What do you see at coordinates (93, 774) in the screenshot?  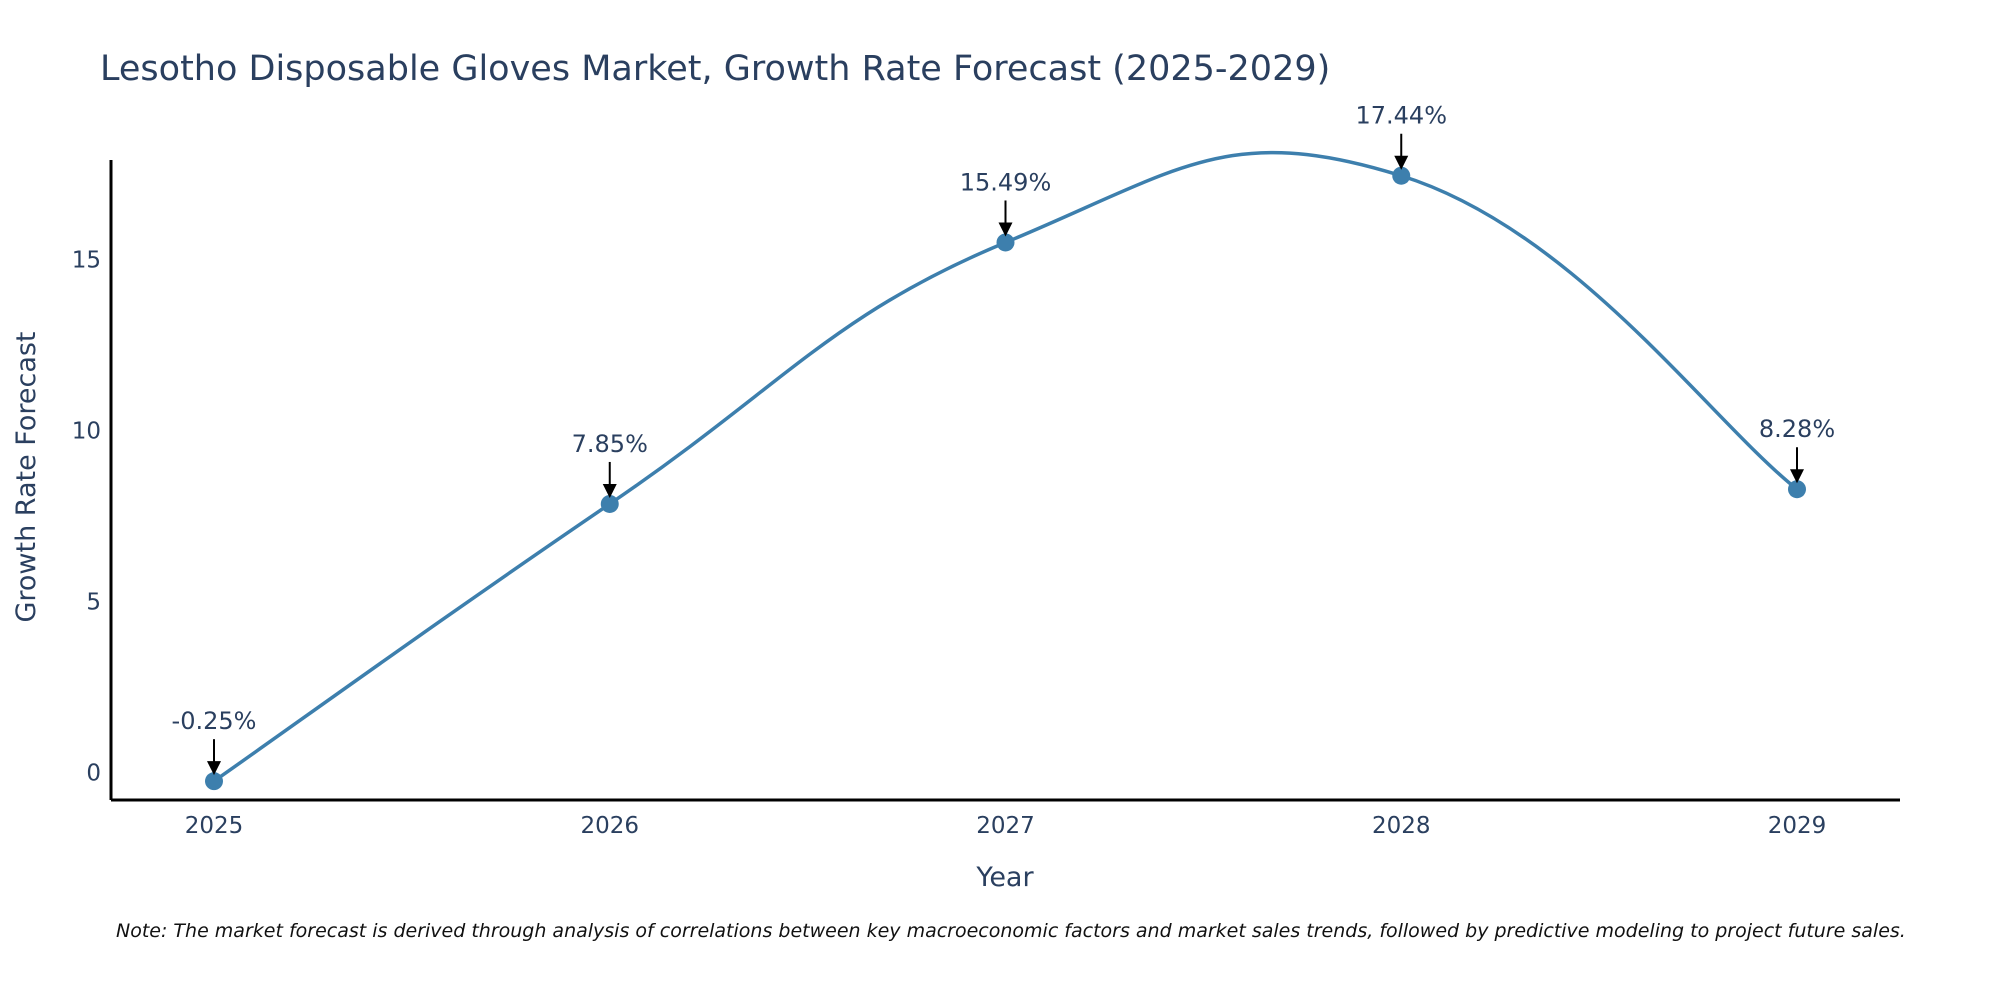 I see `y-tick-label: 0` at bounding box center [93, 774].